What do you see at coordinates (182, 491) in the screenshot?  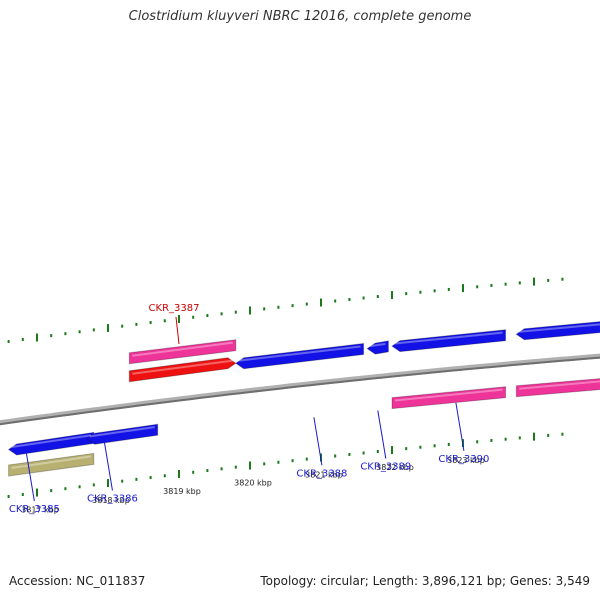 I see `tick-label: 3819 kbp` at bounding box center [182, 491].